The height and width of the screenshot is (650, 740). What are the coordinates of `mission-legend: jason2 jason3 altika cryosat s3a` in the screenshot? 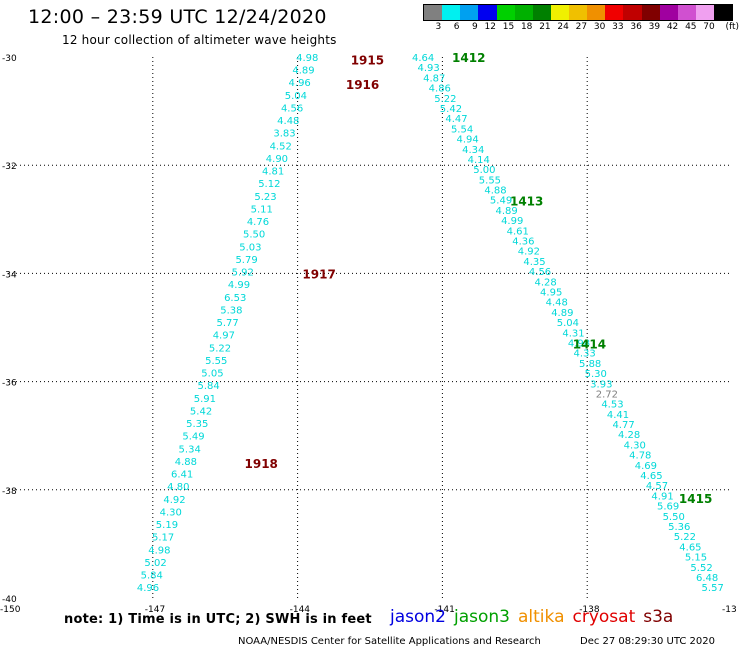 It's located at (535, 617).